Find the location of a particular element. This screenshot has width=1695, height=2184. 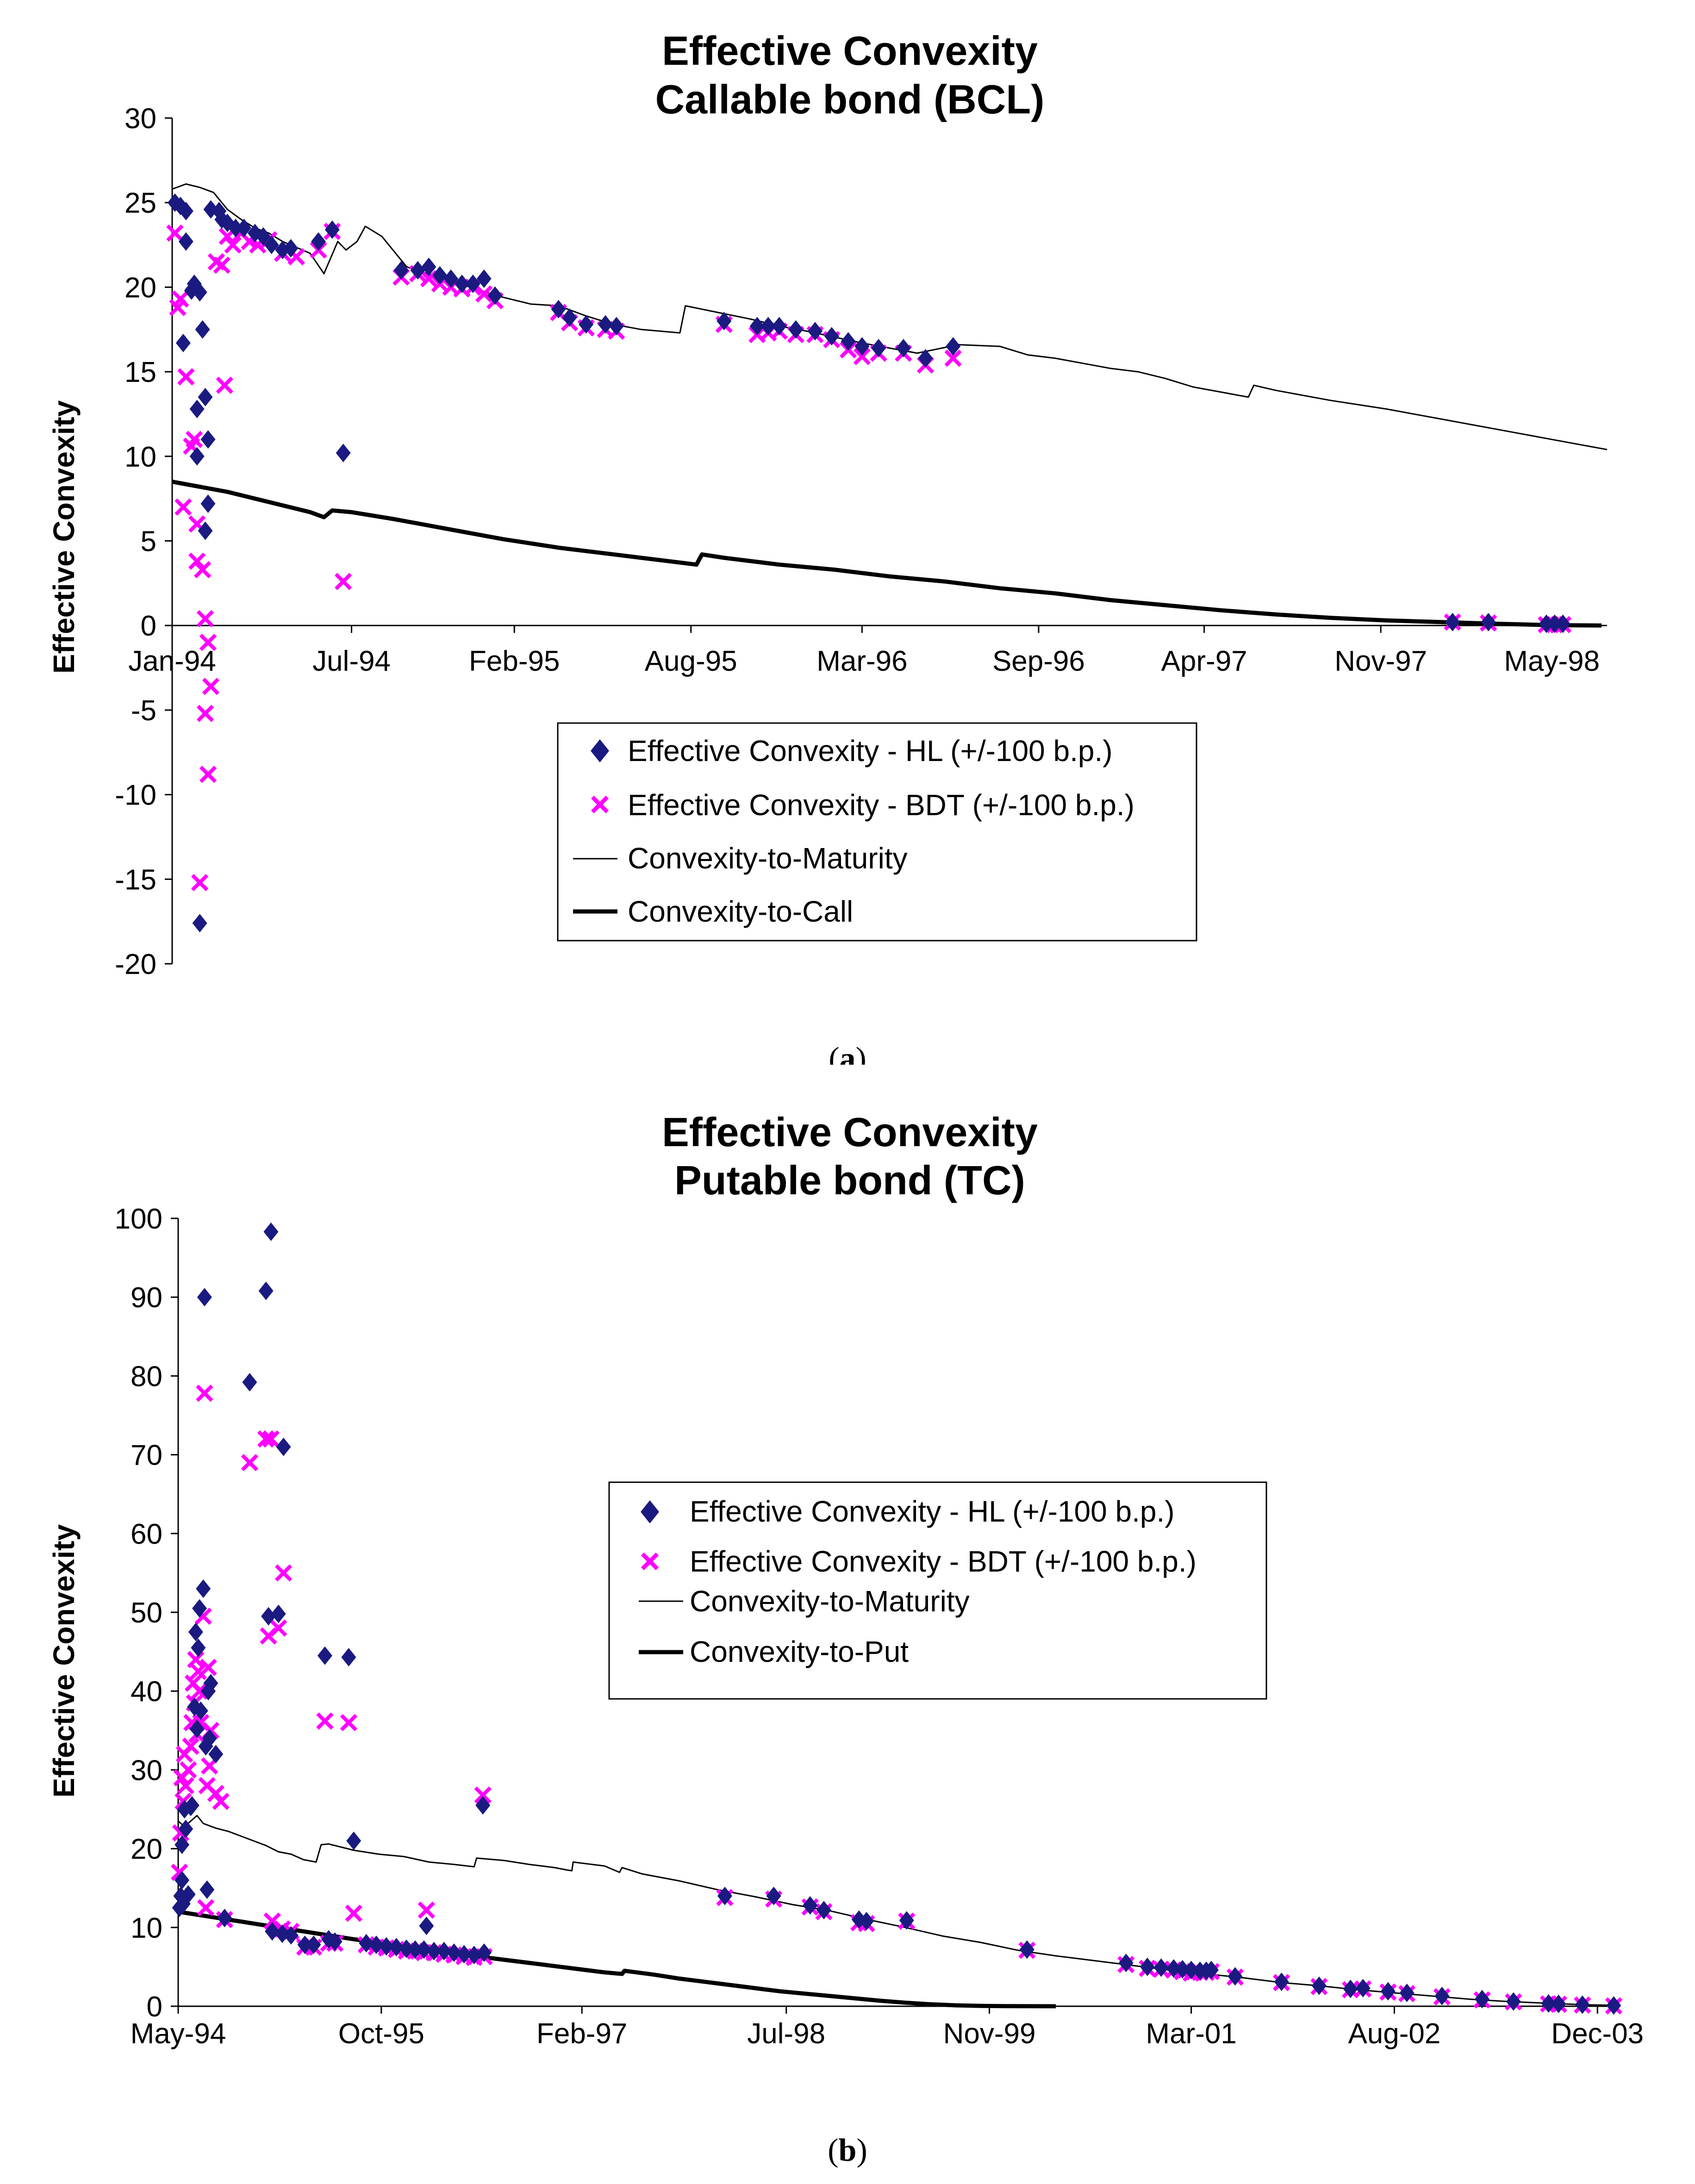

x-tick-label: Mar-96 is located at coordinates (861, 661).